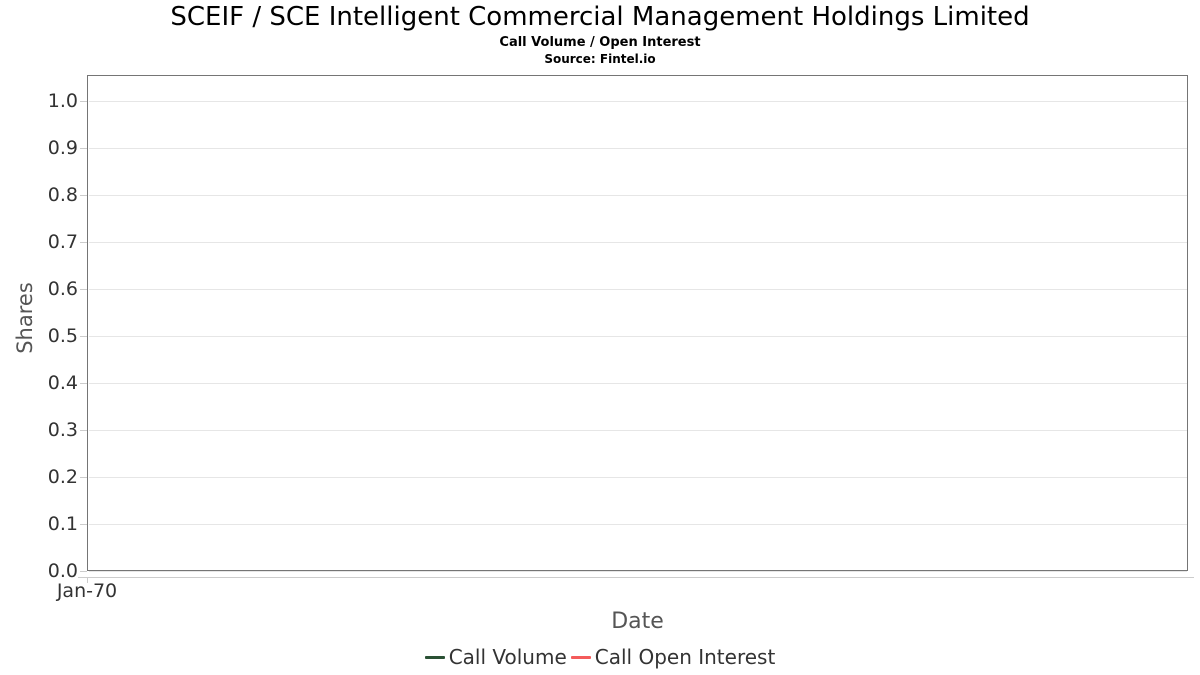  Describe the element at coordinates (87, 591) in the screenshot. I see `x-axis-tick-label: Jan-70` at that location.